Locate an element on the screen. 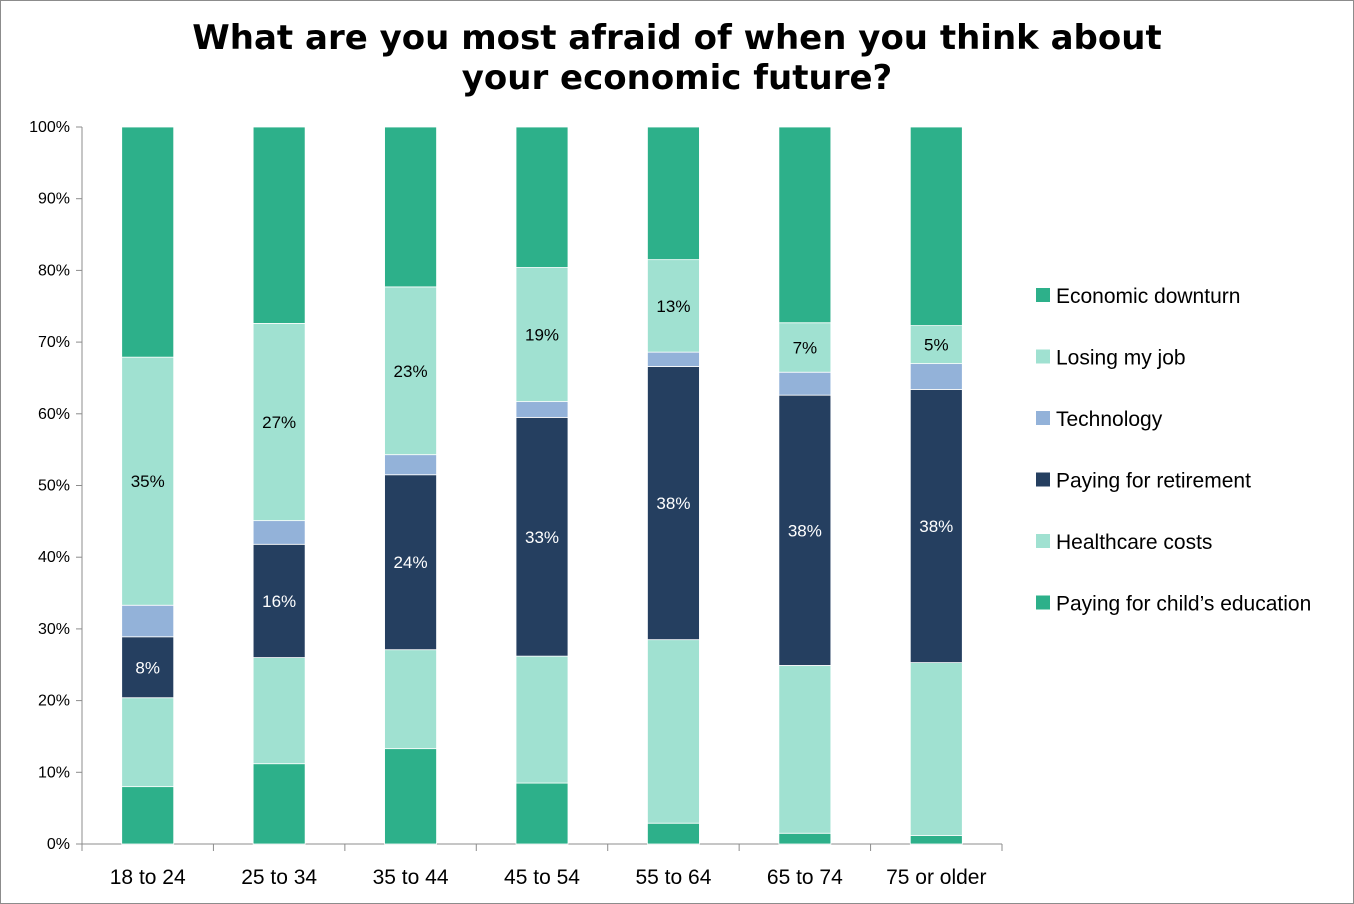 This screenshot has width=1354, height=904. x-tick-label: 35 to 44 is located at coordinates (411, 877).